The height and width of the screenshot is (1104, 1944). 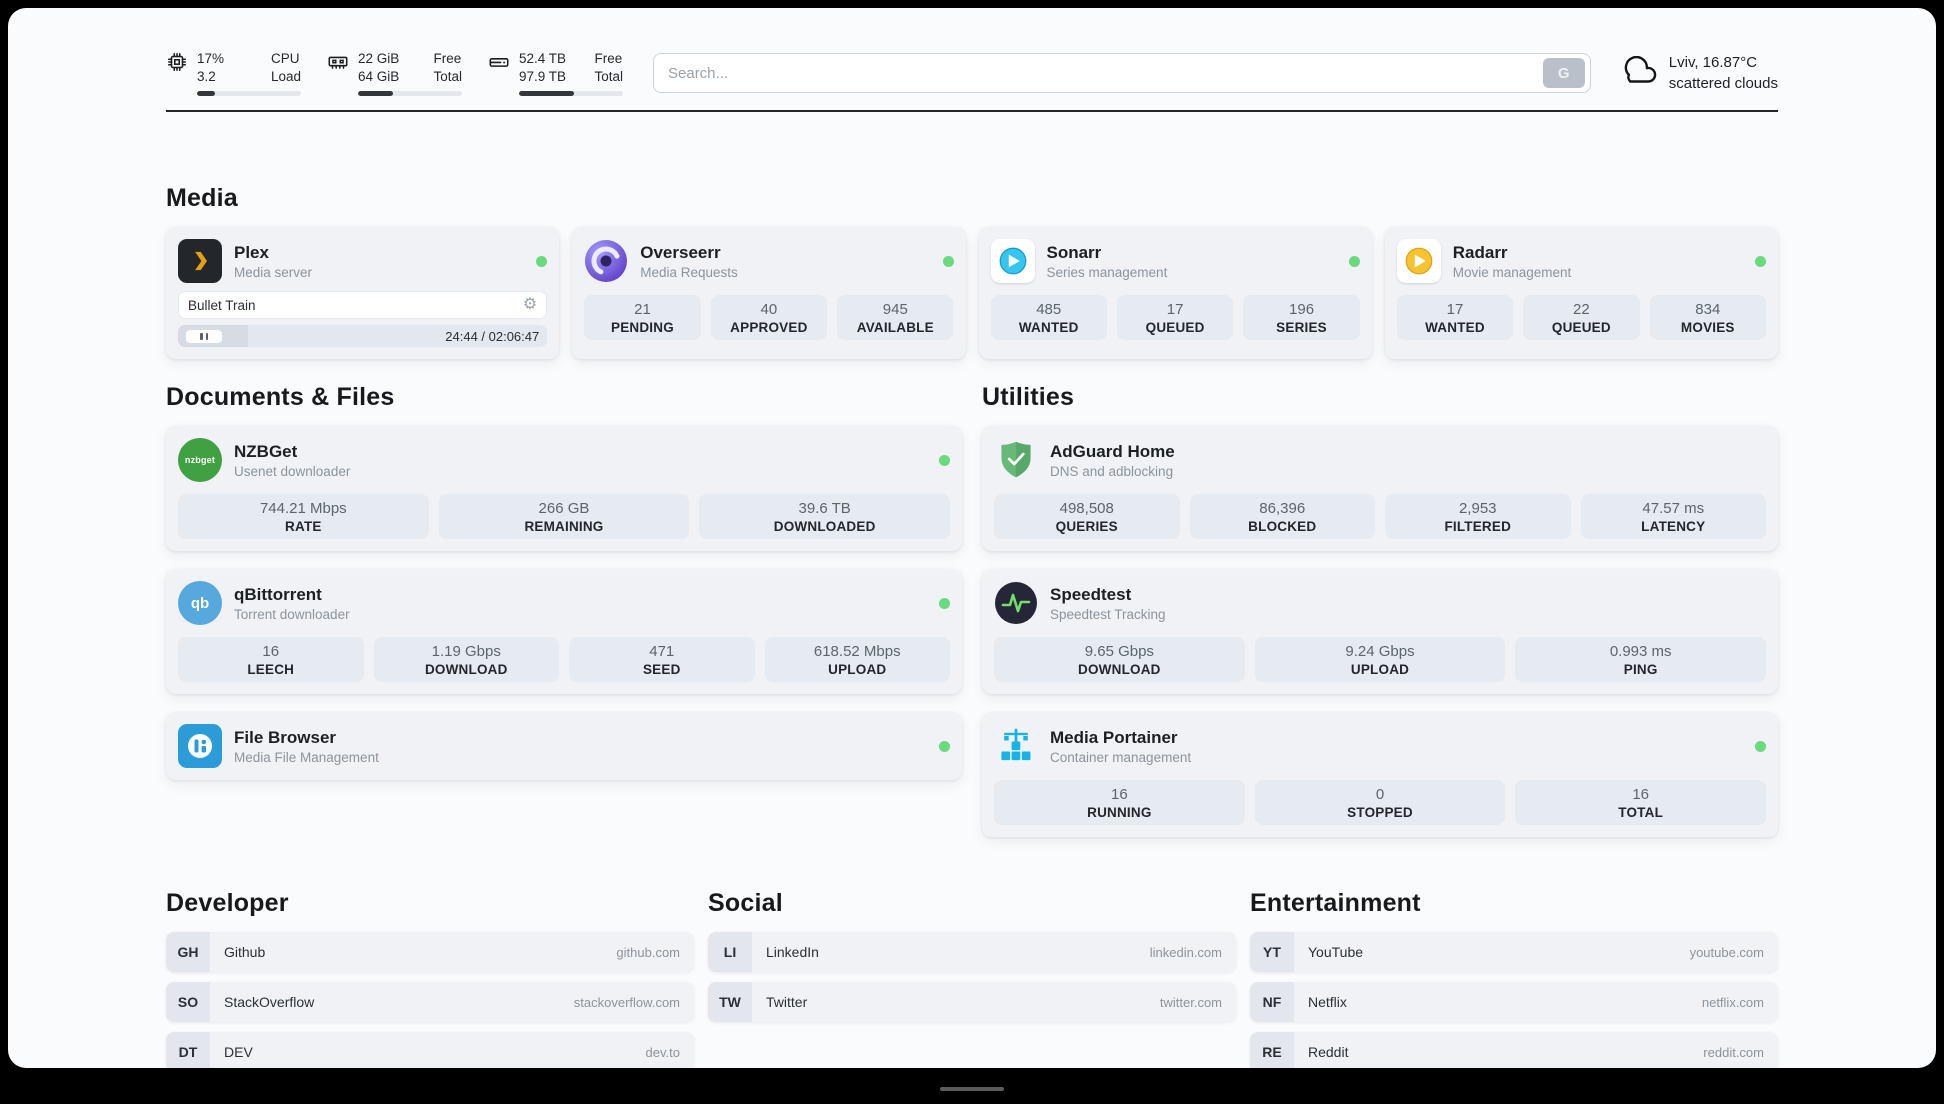 What do you see at coordinates (1016, 746) in the screenshot?
I see `portainer-app-icon` at bounding box center [1016, 746].